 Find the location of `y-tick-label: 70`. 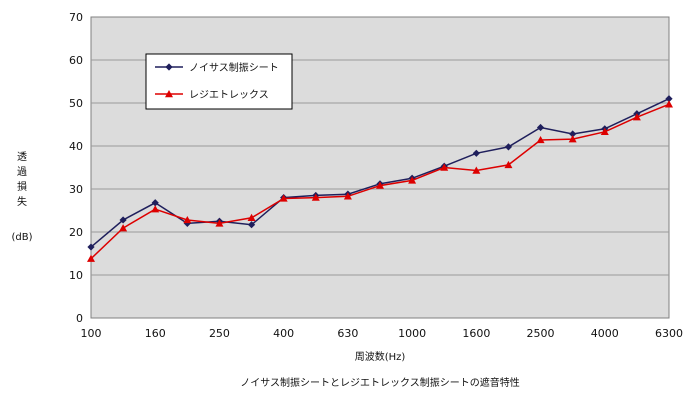

y-tick-label: 70 is located at coordinates (76, 17).